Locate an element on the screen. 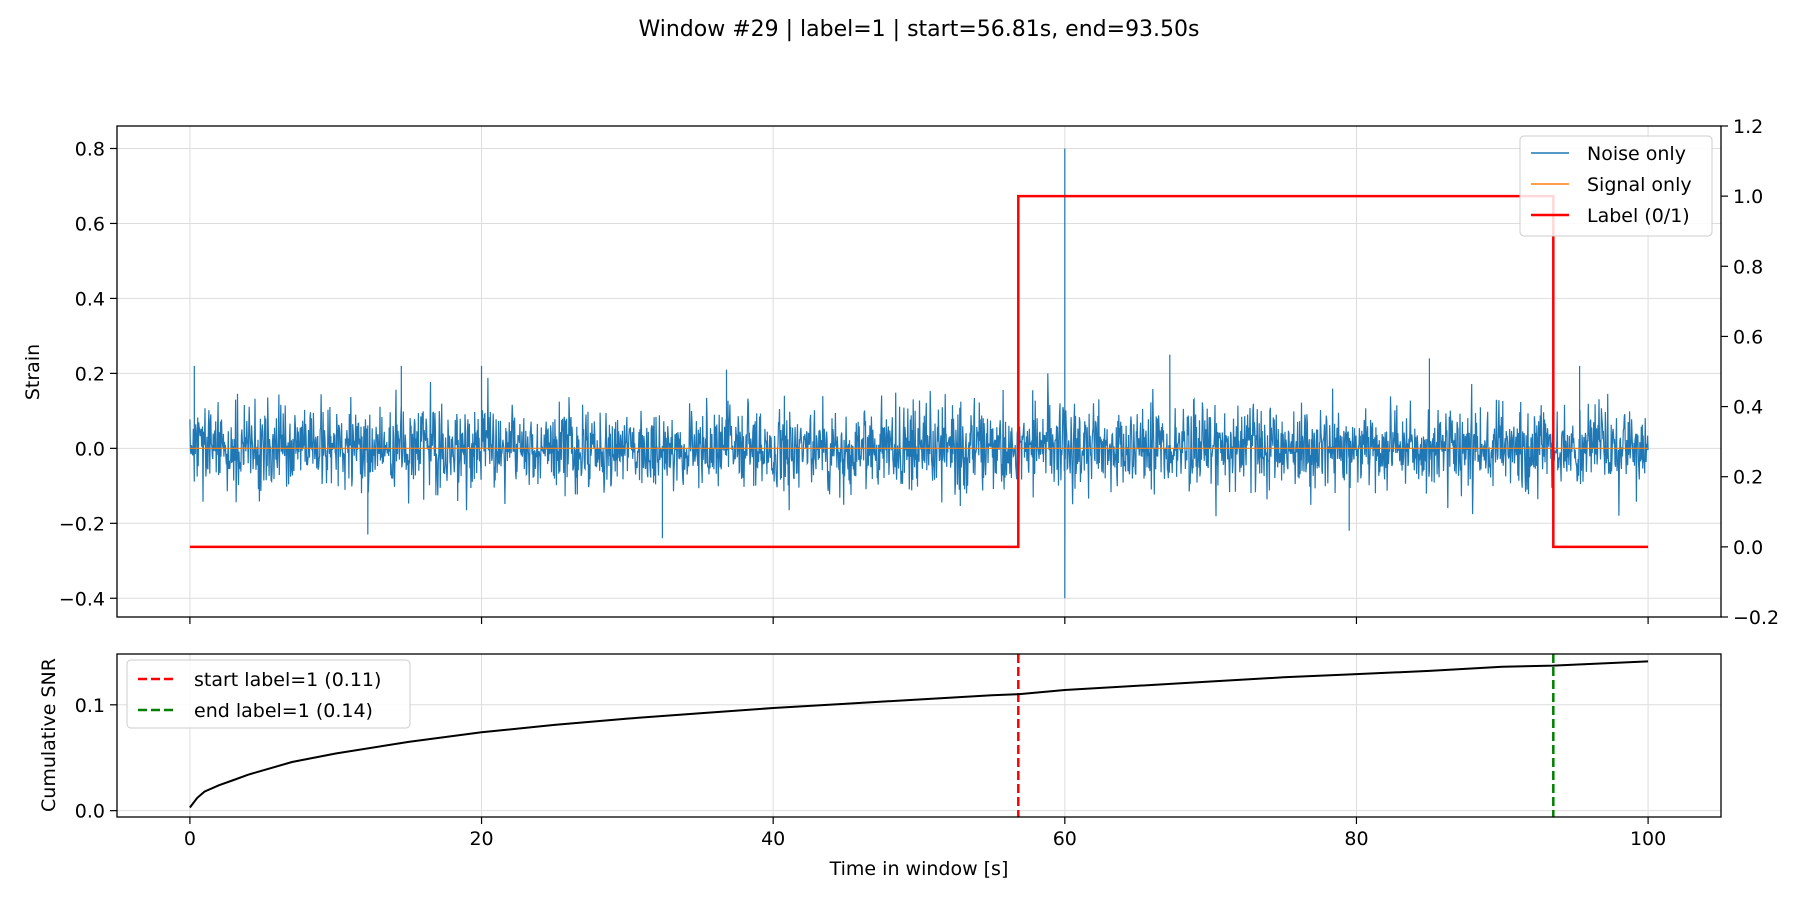 Image resolution: width=1800 pixels, height=900 pixels. bottom-marker-lines is located at coordinates (1286, 735).